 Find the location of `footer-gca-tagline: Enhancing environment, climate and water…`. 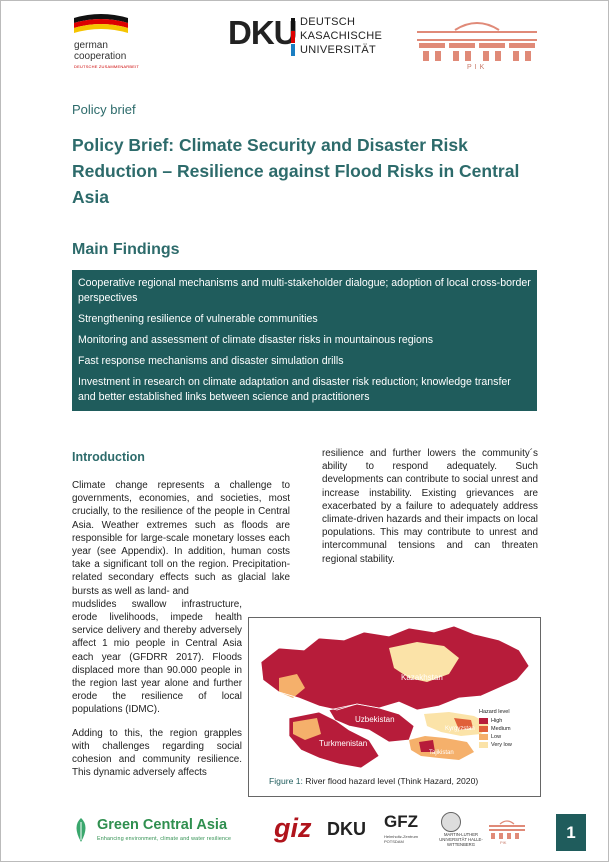

footer-gca-tagline: Enhancing environment, climate and water… is located at coordinates (164, 839).